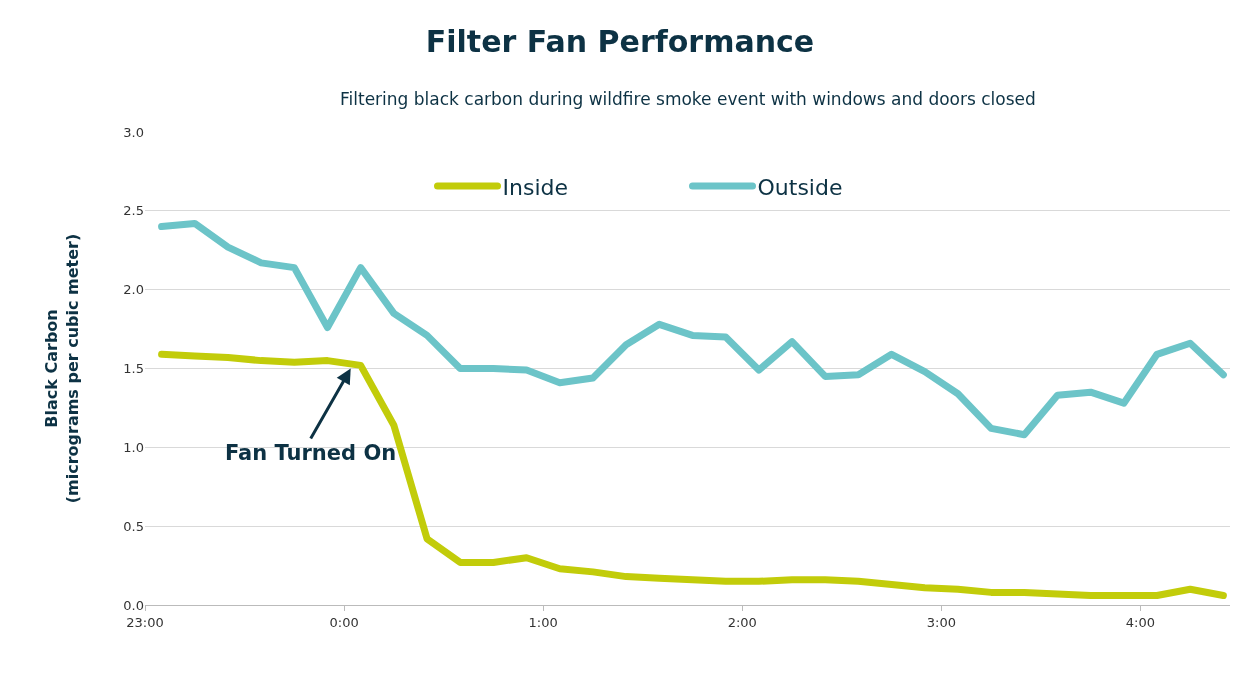  What do you see at coordinates (133, 369) in the screenshot?
I see `y-tick-label: 1.5` at bounding box center [133, 369].